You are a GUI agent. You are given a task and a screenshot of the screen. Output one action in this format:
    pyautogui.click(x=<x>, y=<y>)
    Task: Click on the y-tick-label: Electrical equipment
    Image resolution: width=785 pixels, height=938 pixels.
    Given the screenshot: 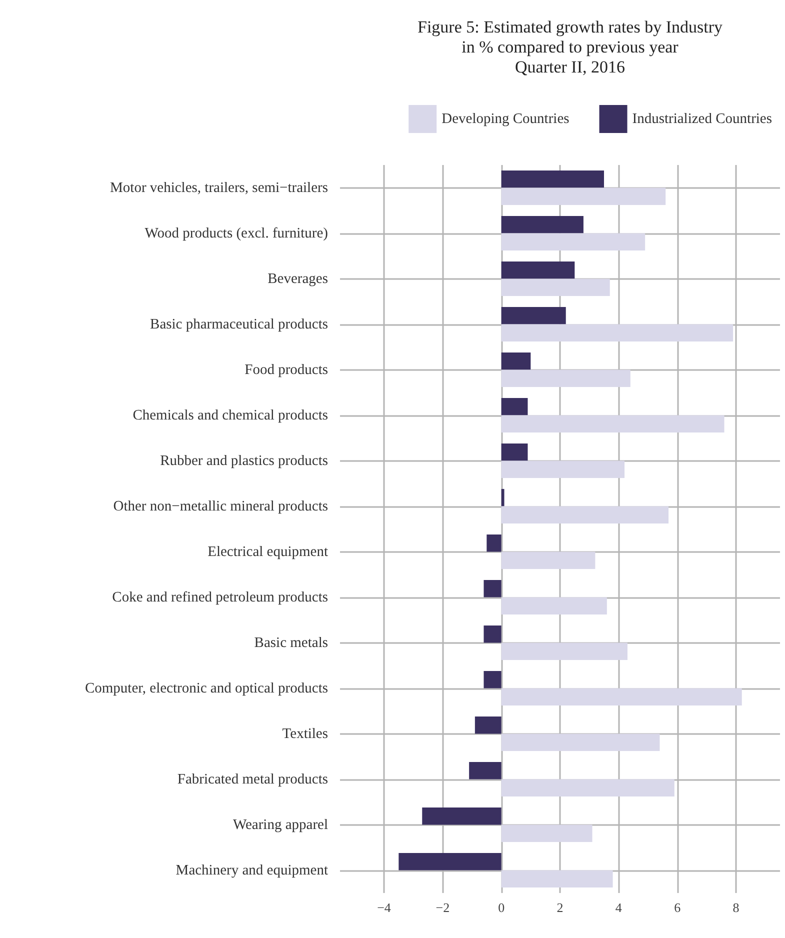 What is the action you would take?
    pyautogui.click(x=268, y=552)
    